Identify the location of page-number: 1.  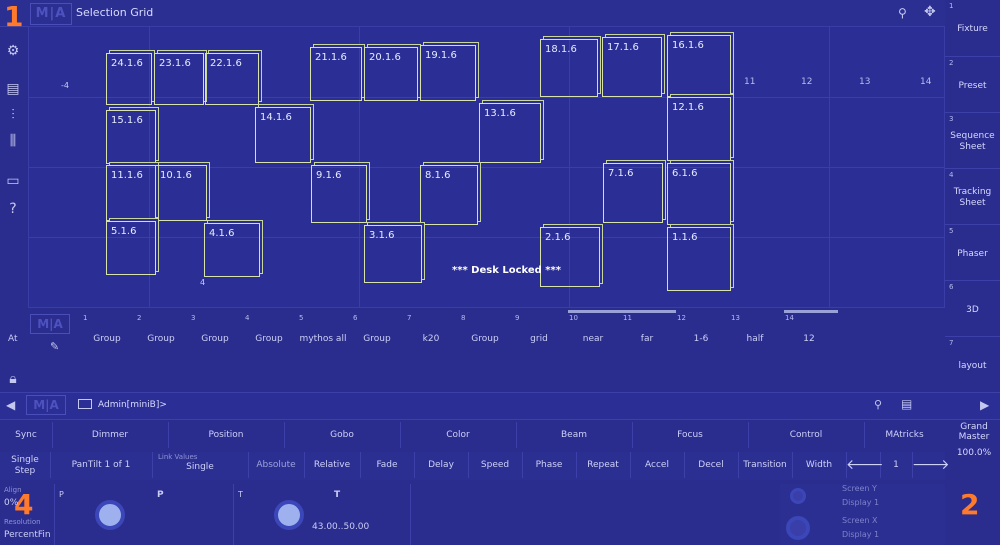
(896, 465).